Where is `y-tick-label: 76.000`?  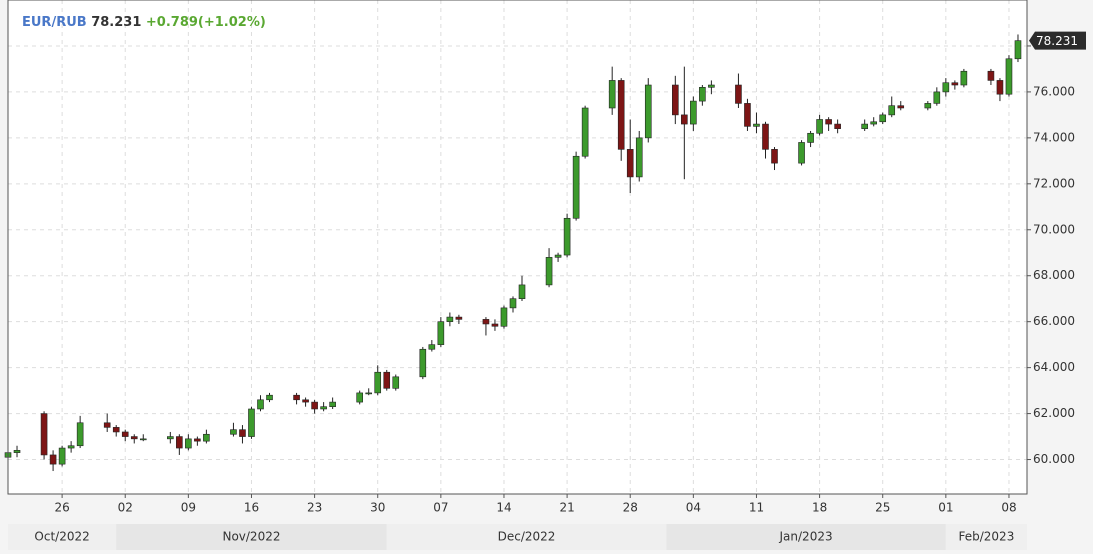 y-tick-label: 76.000 is located at coordinates (1054, 91).